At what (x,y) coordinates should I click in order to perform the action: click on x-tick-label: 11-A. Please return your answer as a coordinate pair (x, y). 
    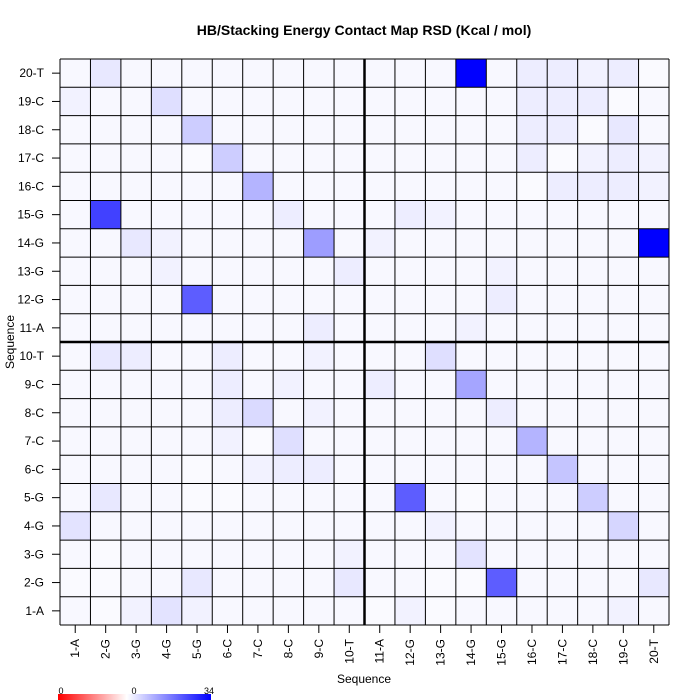
    Looking at the image, I should click on (380, 651).